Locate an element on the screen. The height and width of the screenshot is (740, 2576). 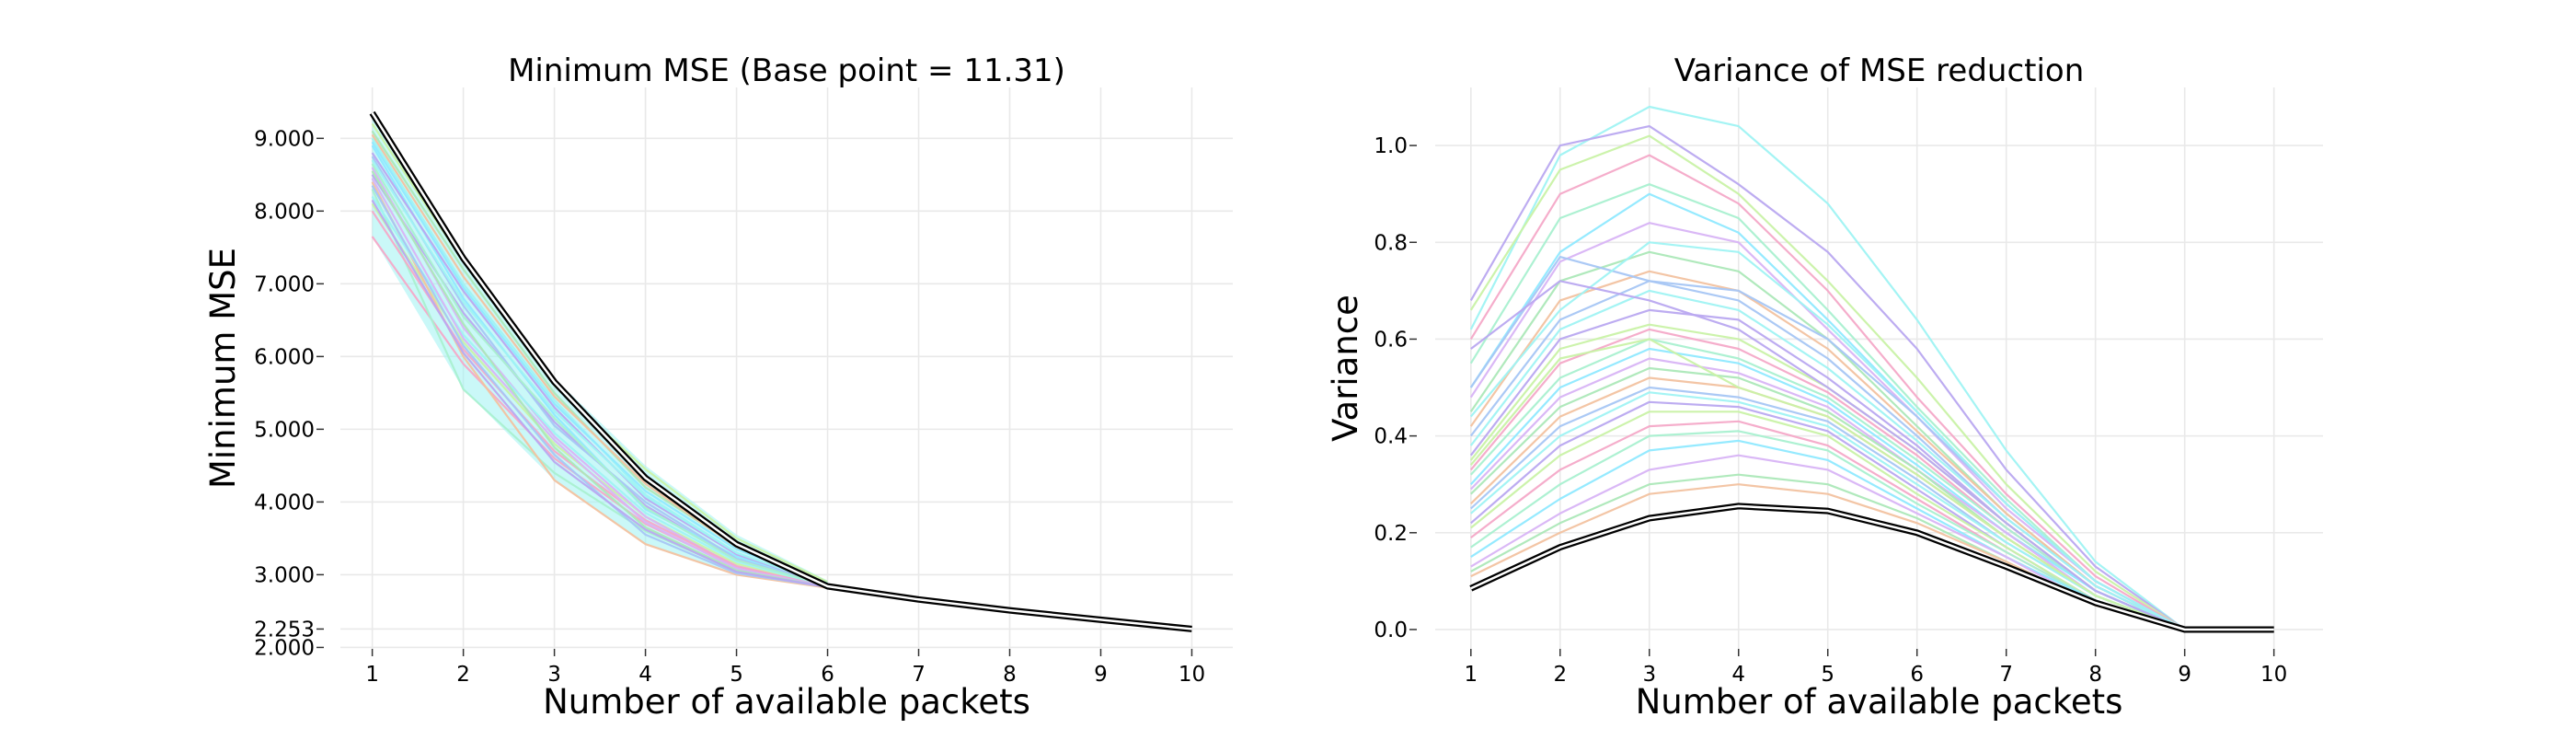
chart0-ytick-label-6: 7.000 is located at coordinates (284, 284).